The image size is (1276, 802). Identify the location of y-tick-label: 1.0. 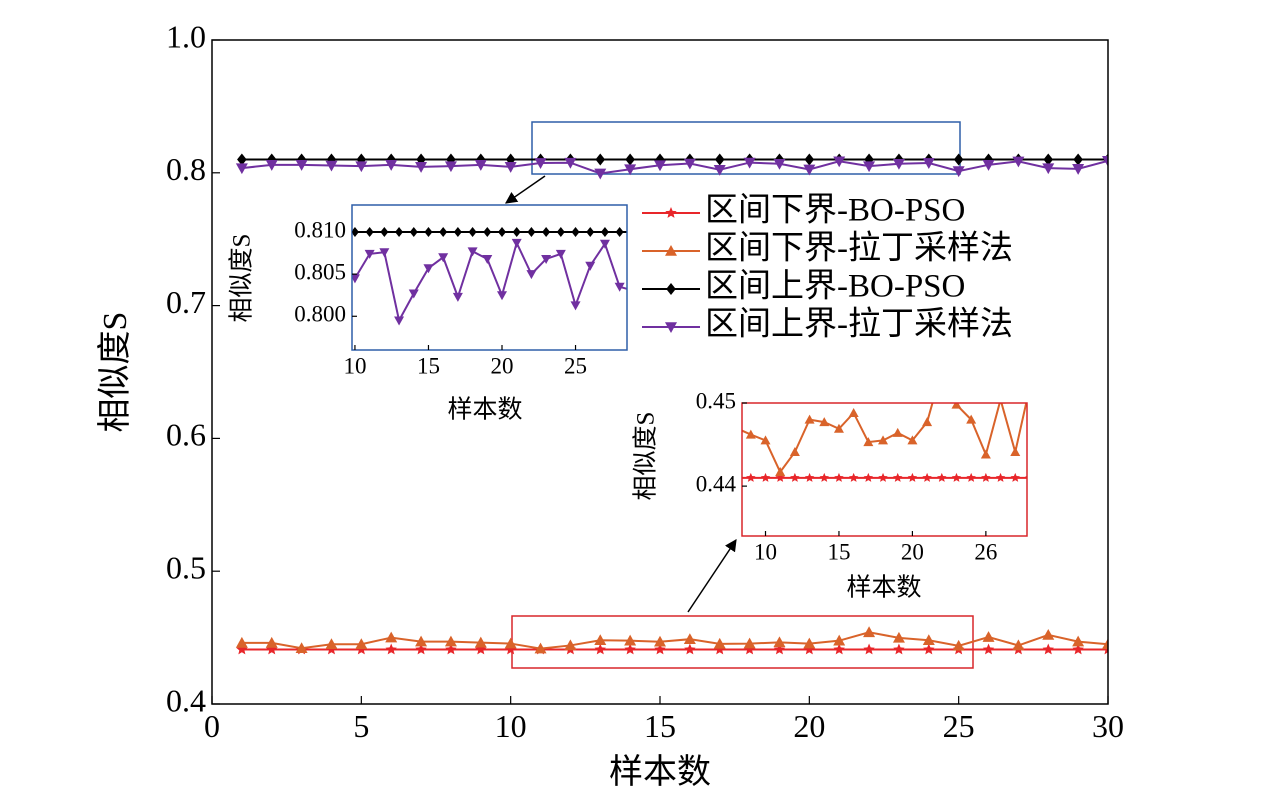
(186, 36).